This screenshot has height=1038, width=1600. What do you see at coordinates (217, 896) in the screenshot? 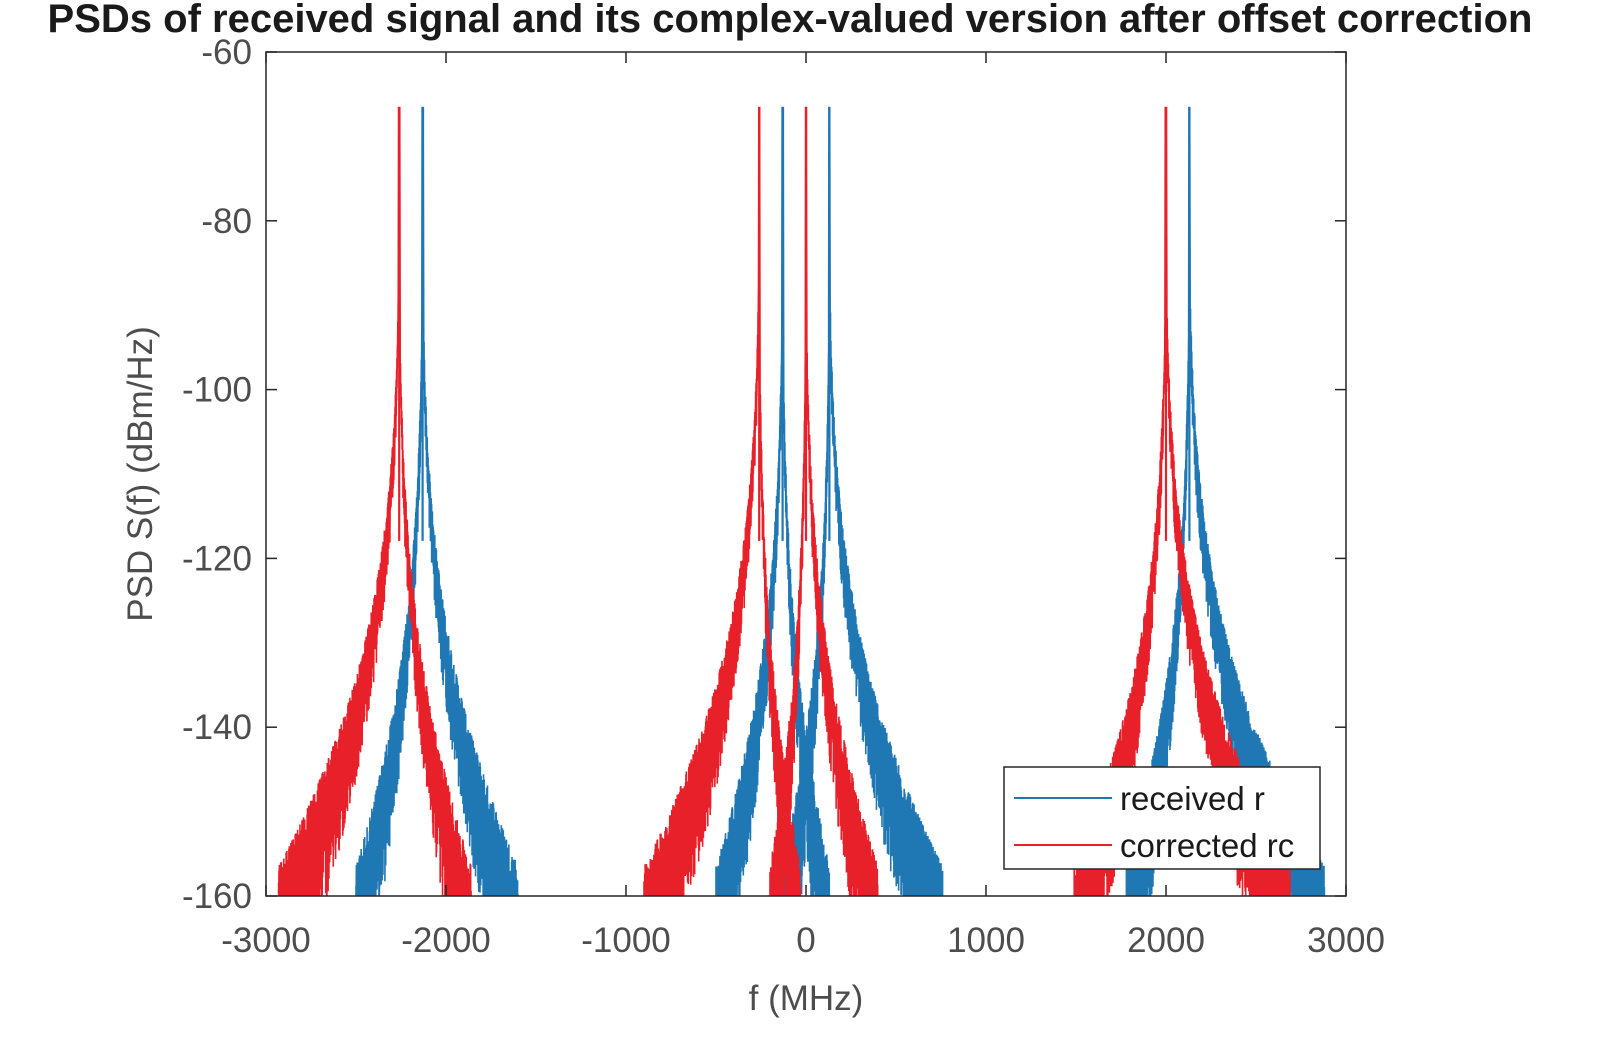
I see `y-tick-label: -160` at bounding box center [217, 896].